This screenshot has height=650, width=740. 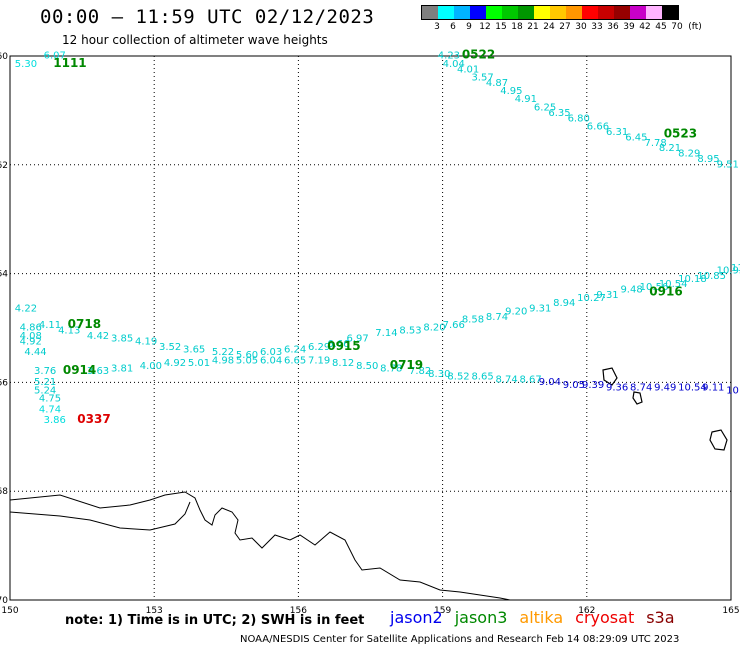 What do you see at coordinates (454, 64) in the screenshot?
I see `wave-height-value: 4.04` at bounding box center [454, 64].